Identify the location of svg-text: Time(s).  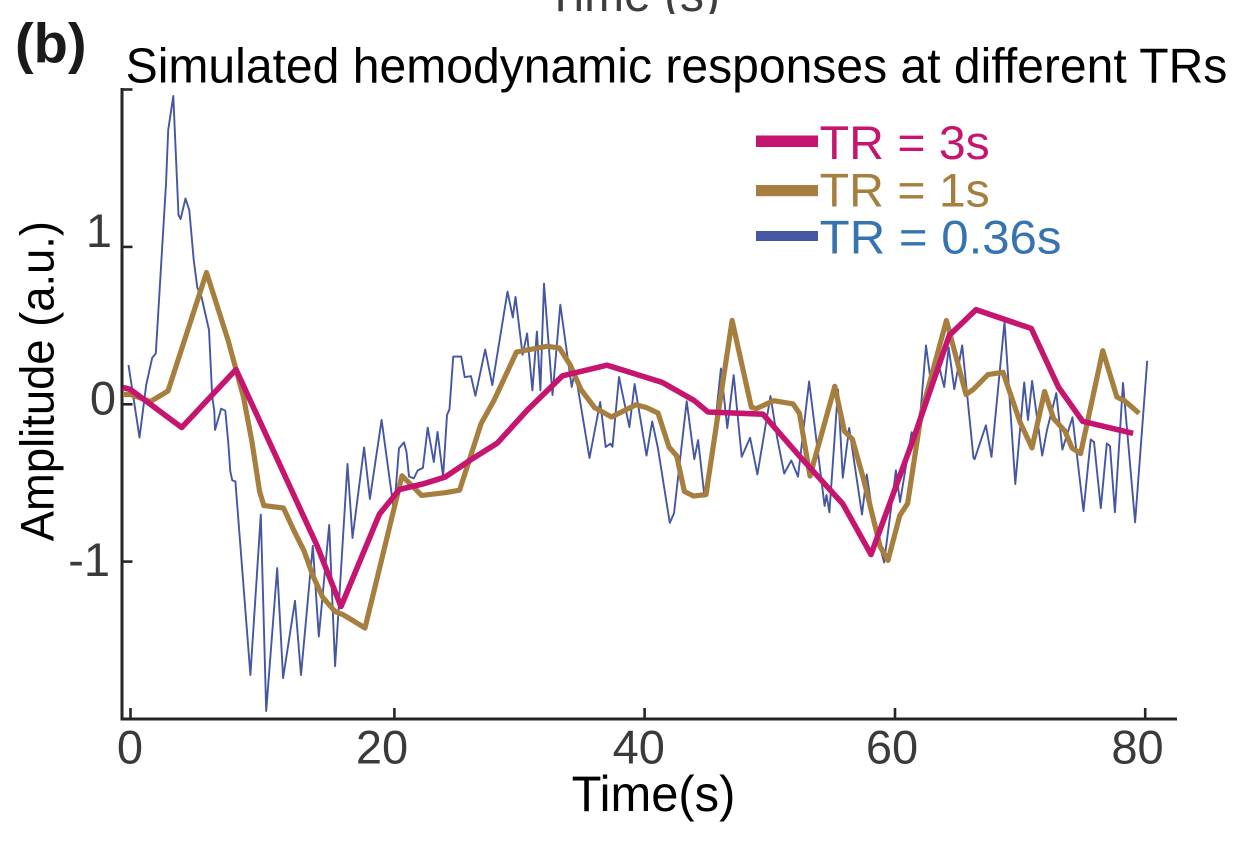
(654, 793).